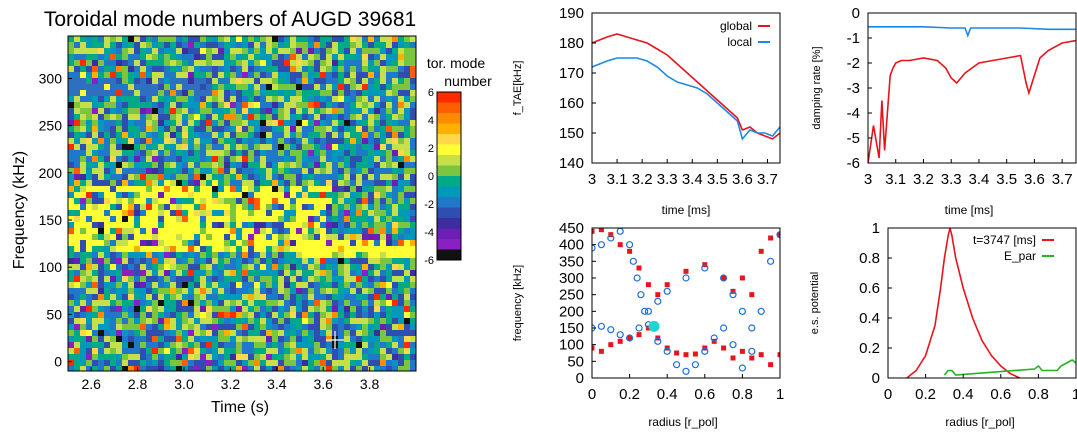 The width and height of the screenshot is (1077, 433). I want to click on continuum-point-blue, so click(695, 365).